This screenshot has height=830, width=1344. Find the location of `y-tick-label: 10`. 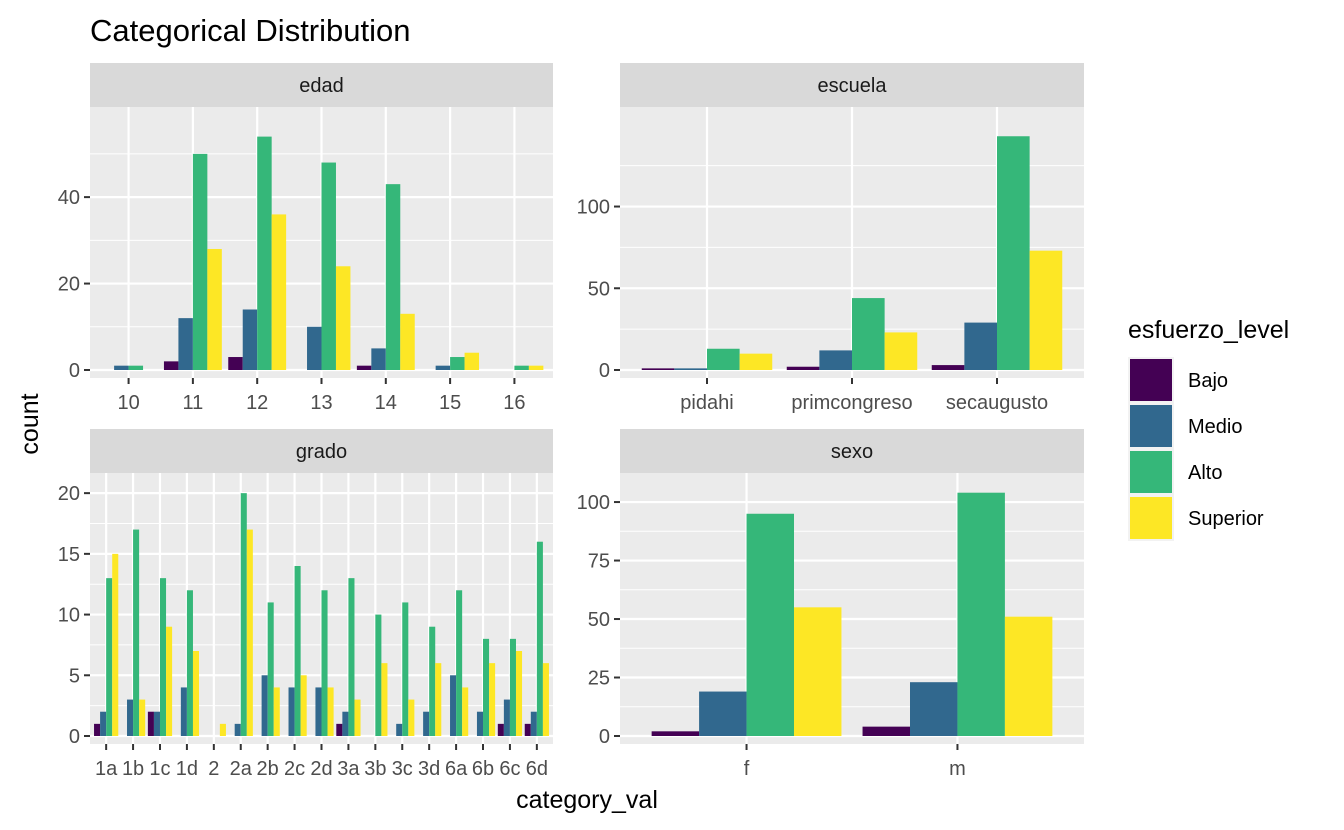

y-tick-label: 10 is located at coordinates (69, 616).